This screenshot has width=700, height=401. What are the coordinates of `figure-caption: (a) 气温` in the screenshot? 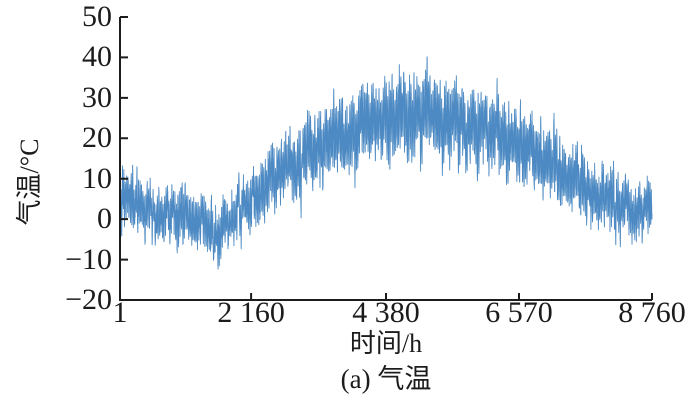 It's located at (386, 379).